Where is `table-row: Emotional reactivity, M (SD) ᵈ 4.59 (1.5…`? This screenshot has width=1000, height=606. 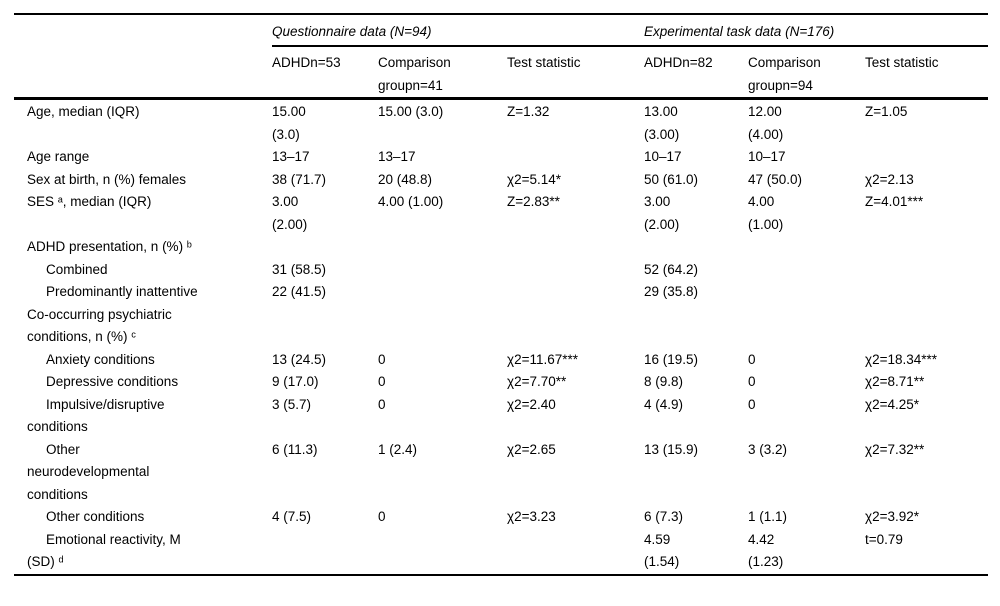 table-row: Emotional reactivity, M (SD) ᵈ 4.59 (1.5… is located at coordinates (501, 552).